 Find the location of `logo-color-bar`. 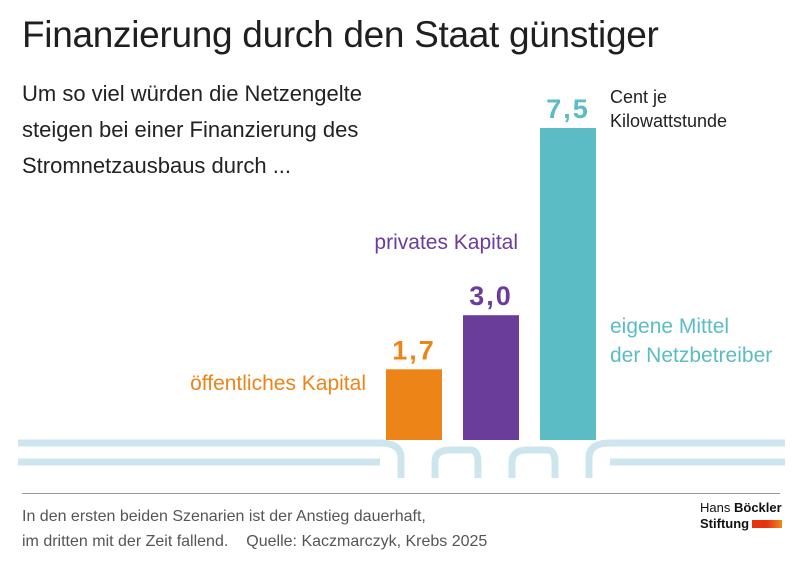

logo-color-bar is located at coordinates (767, 524).